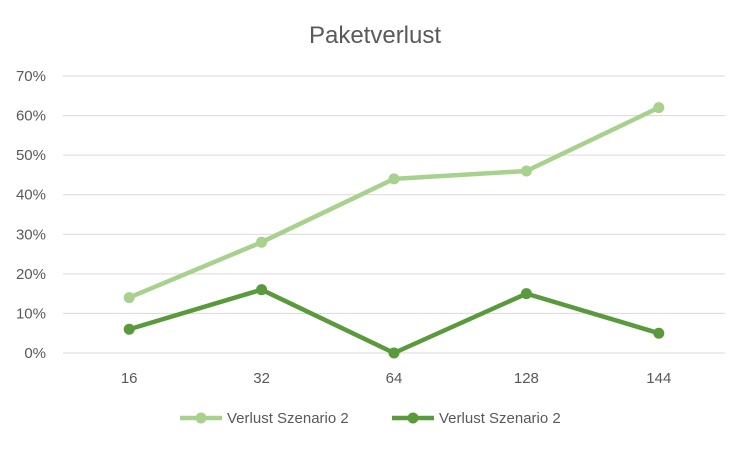 The image size is (750, 449). What do you see at coordinates (31, 215) in the screenshot?
I see `y-axis-tick-labels: 0% 10% 20% 30% 40% 50% 60% 70%` at bounding box center [31, 215].